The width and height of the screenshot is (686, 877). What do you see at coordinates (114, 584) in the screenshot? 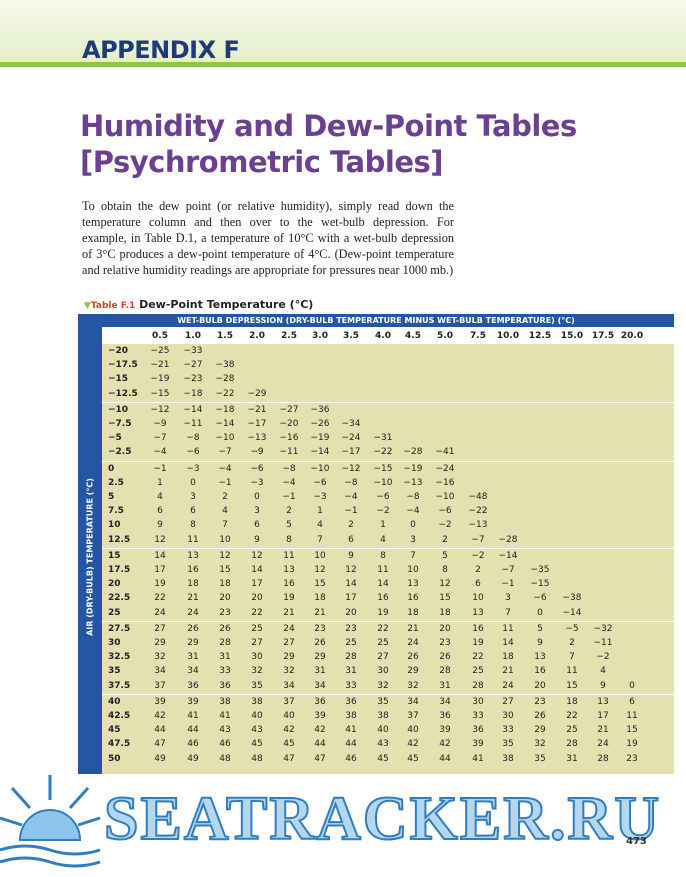
I see `row-temperature: 20` at bounding box center [114, 584].